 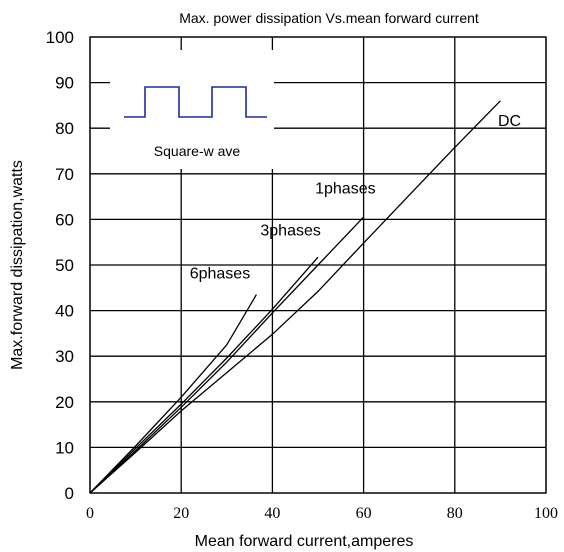 I want to click on y-tick-label: 100, so click(x=60, y=37).